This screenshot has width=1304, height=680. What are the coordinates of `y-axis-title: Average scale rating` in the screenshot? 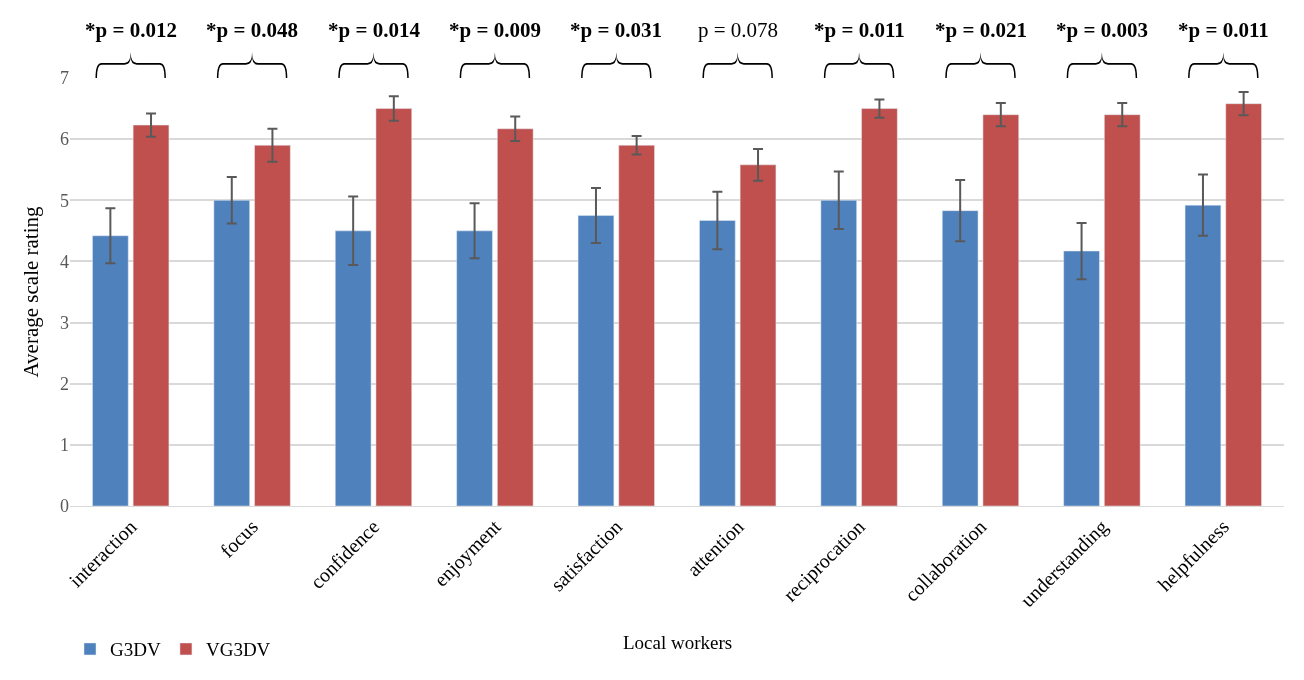 It's located at (31, 291).